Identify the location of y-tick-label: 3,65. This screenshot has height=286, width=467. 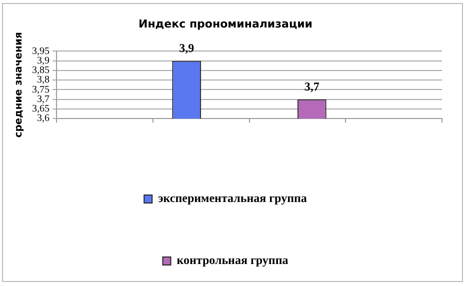
(41, 109).